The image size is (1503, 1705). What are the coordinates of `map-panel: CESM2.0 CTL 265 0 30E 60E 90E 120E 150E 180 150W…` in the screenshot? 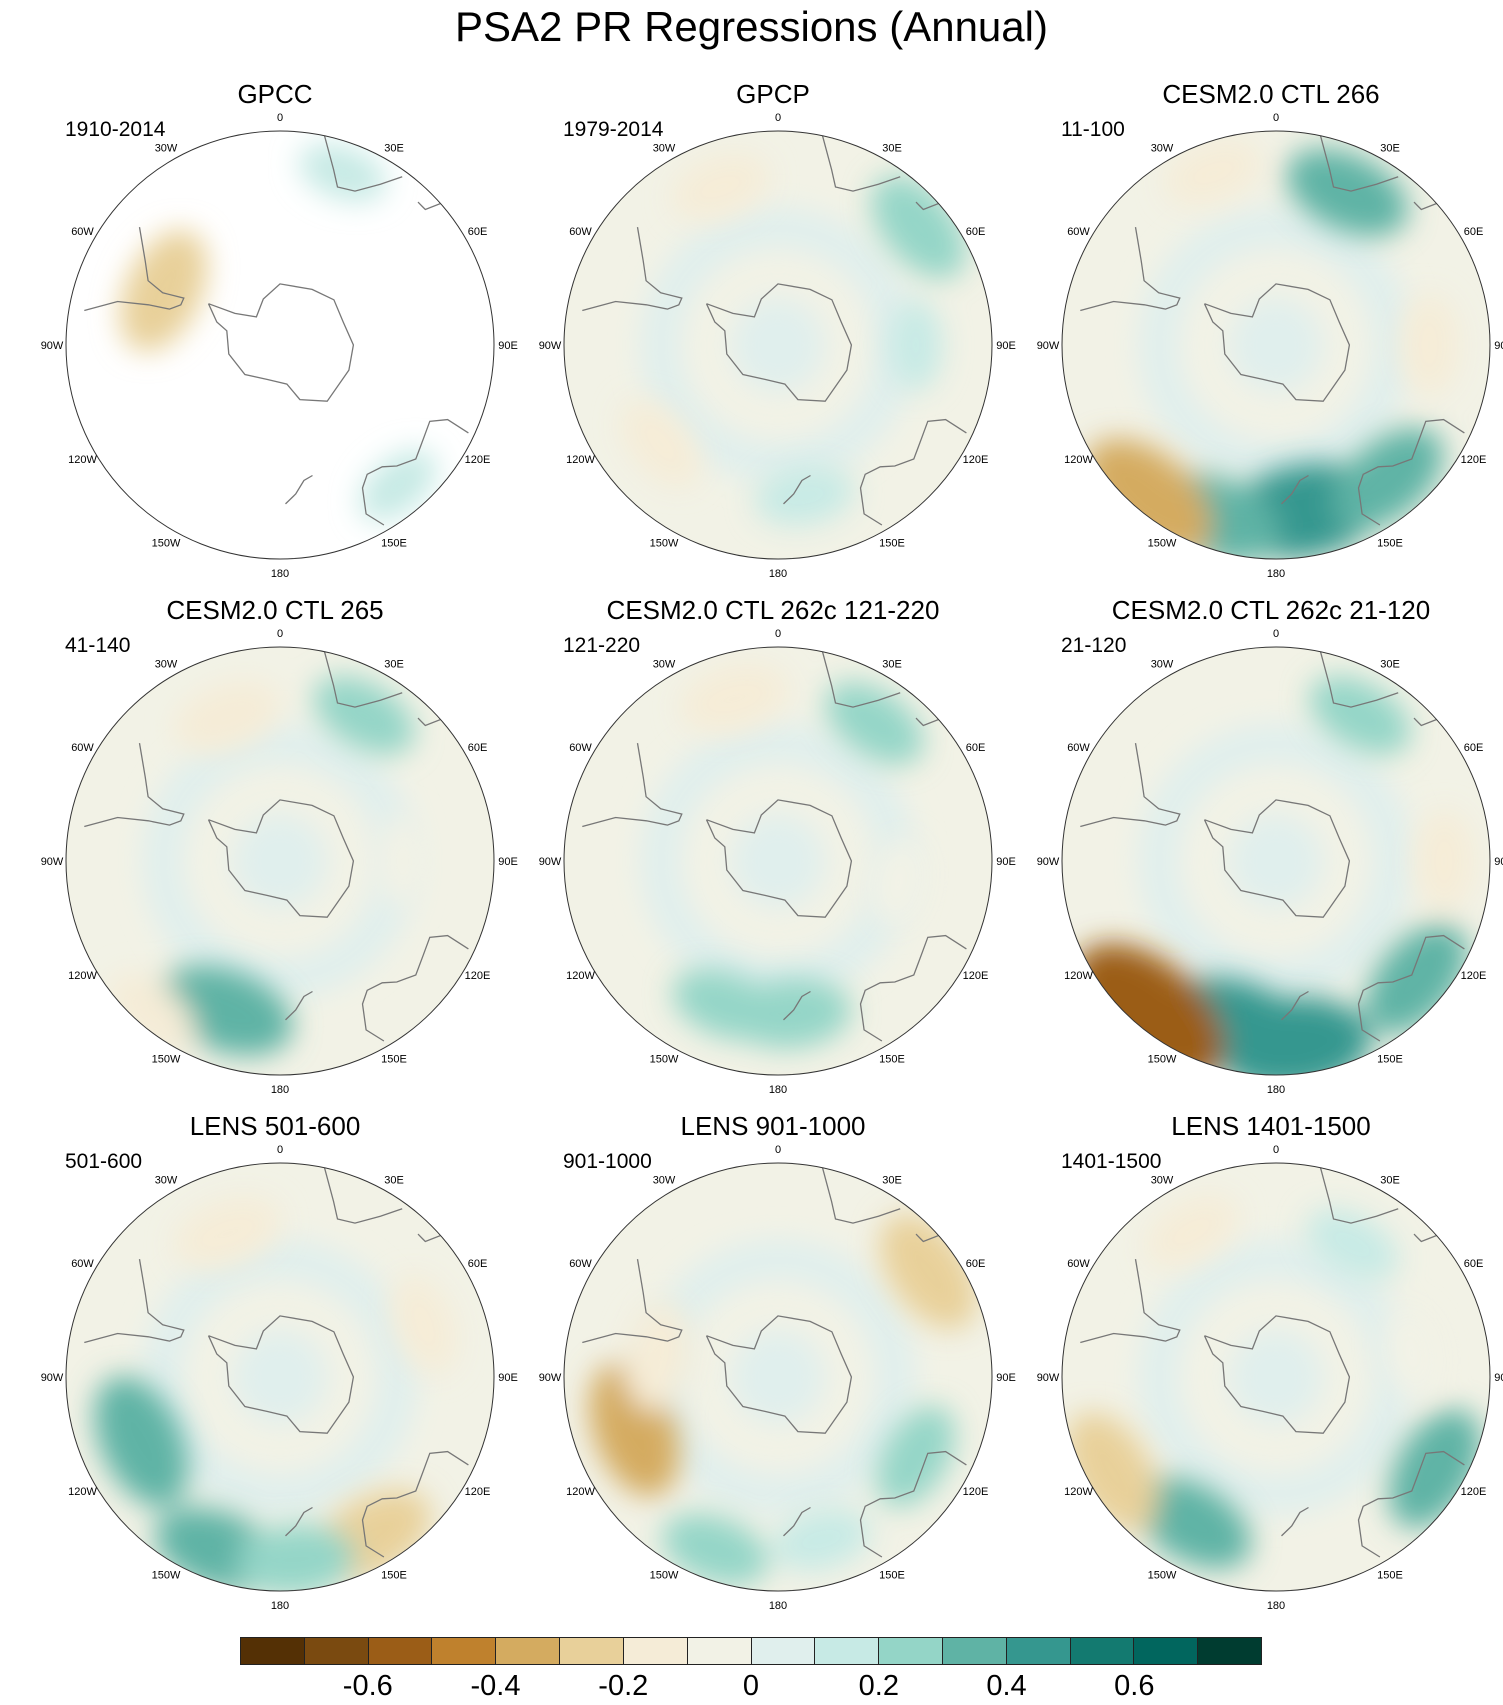 It's located at (275, 854).